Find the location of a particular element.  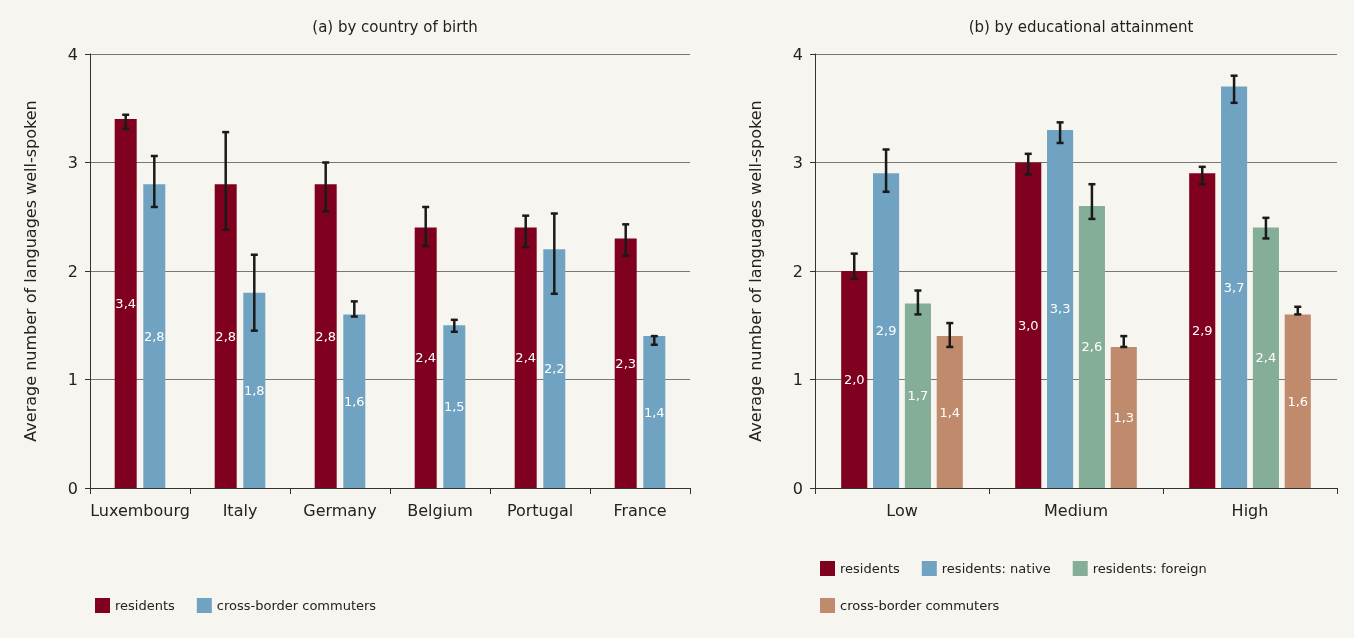

data-label: 3,4 is located at coordinates (126, 304).